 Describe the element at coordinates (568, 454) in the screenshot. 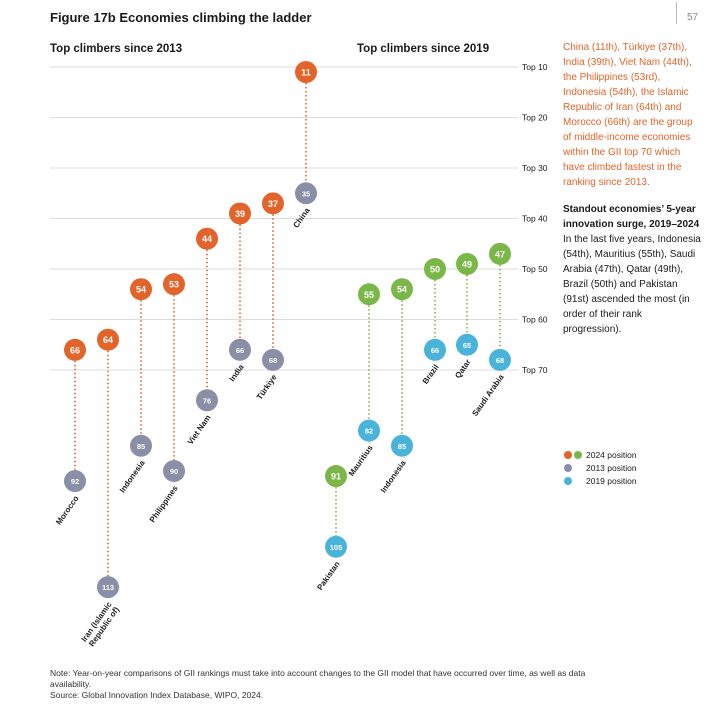

I see `orange-dot-icon` at that location.